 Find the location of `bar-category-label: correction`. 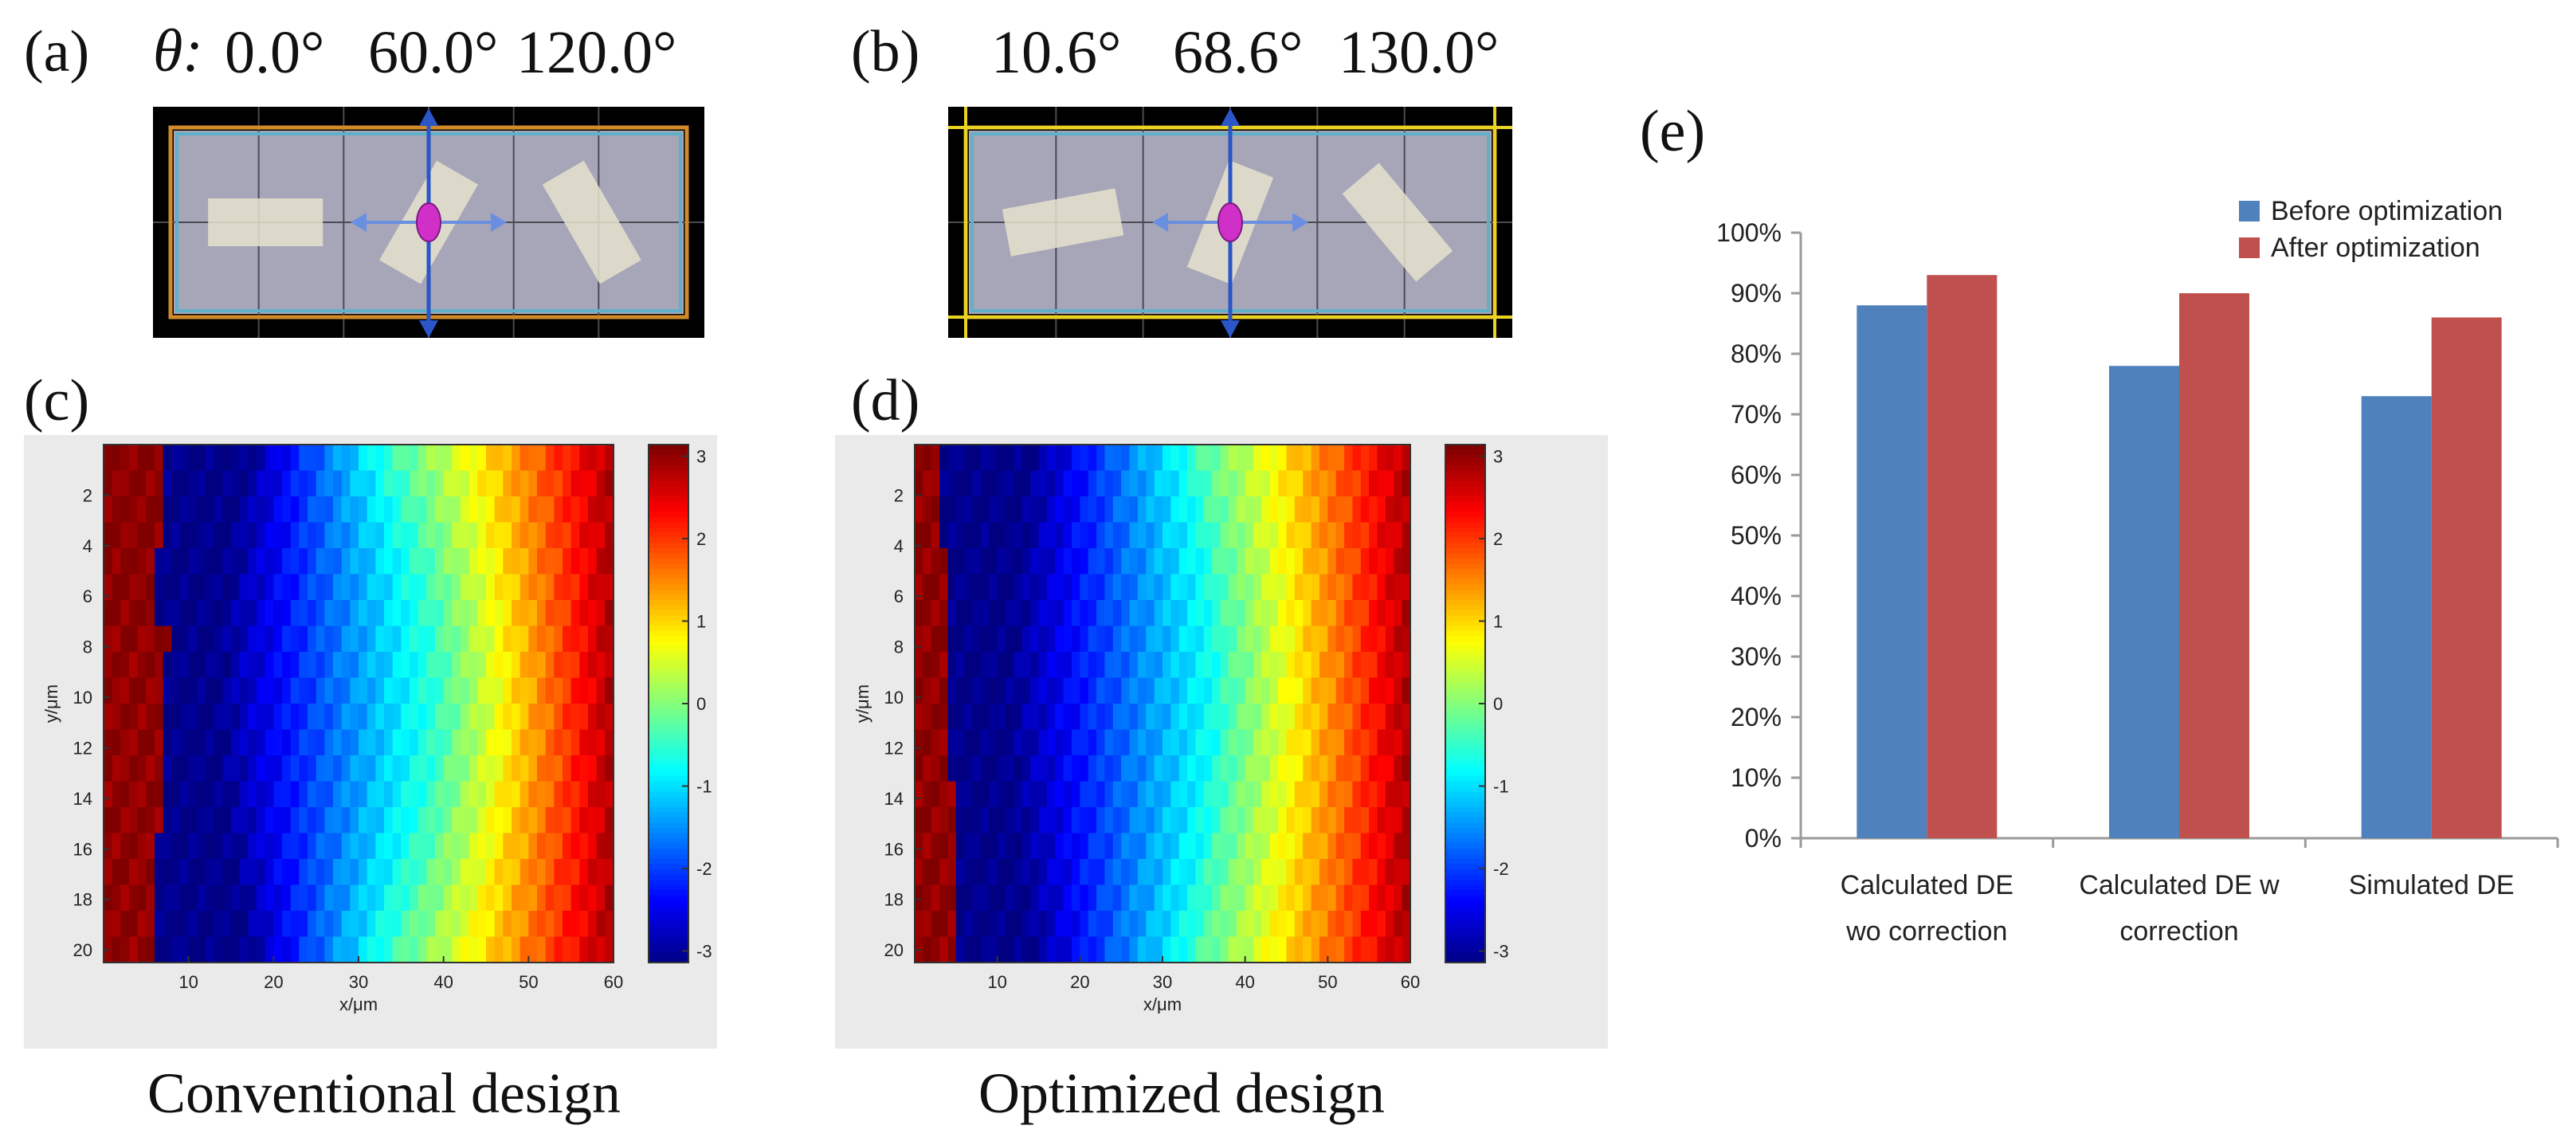

bar-category-label: correction is located at coordinates (2178, 931).